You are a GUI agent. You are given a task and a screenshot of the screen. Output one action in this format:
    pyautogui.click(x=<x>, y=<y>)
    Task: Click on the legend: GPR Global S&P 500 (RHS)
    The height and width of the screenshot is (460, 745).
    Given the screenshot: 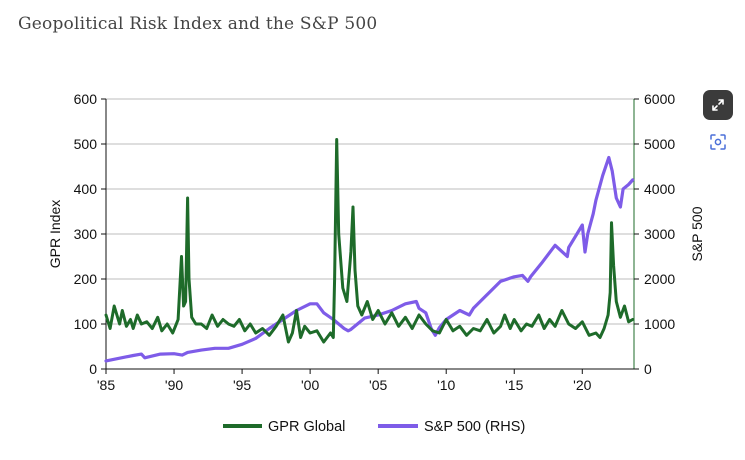 What is the action you would take?
    pyautogui.click(x=374, y=427)
    